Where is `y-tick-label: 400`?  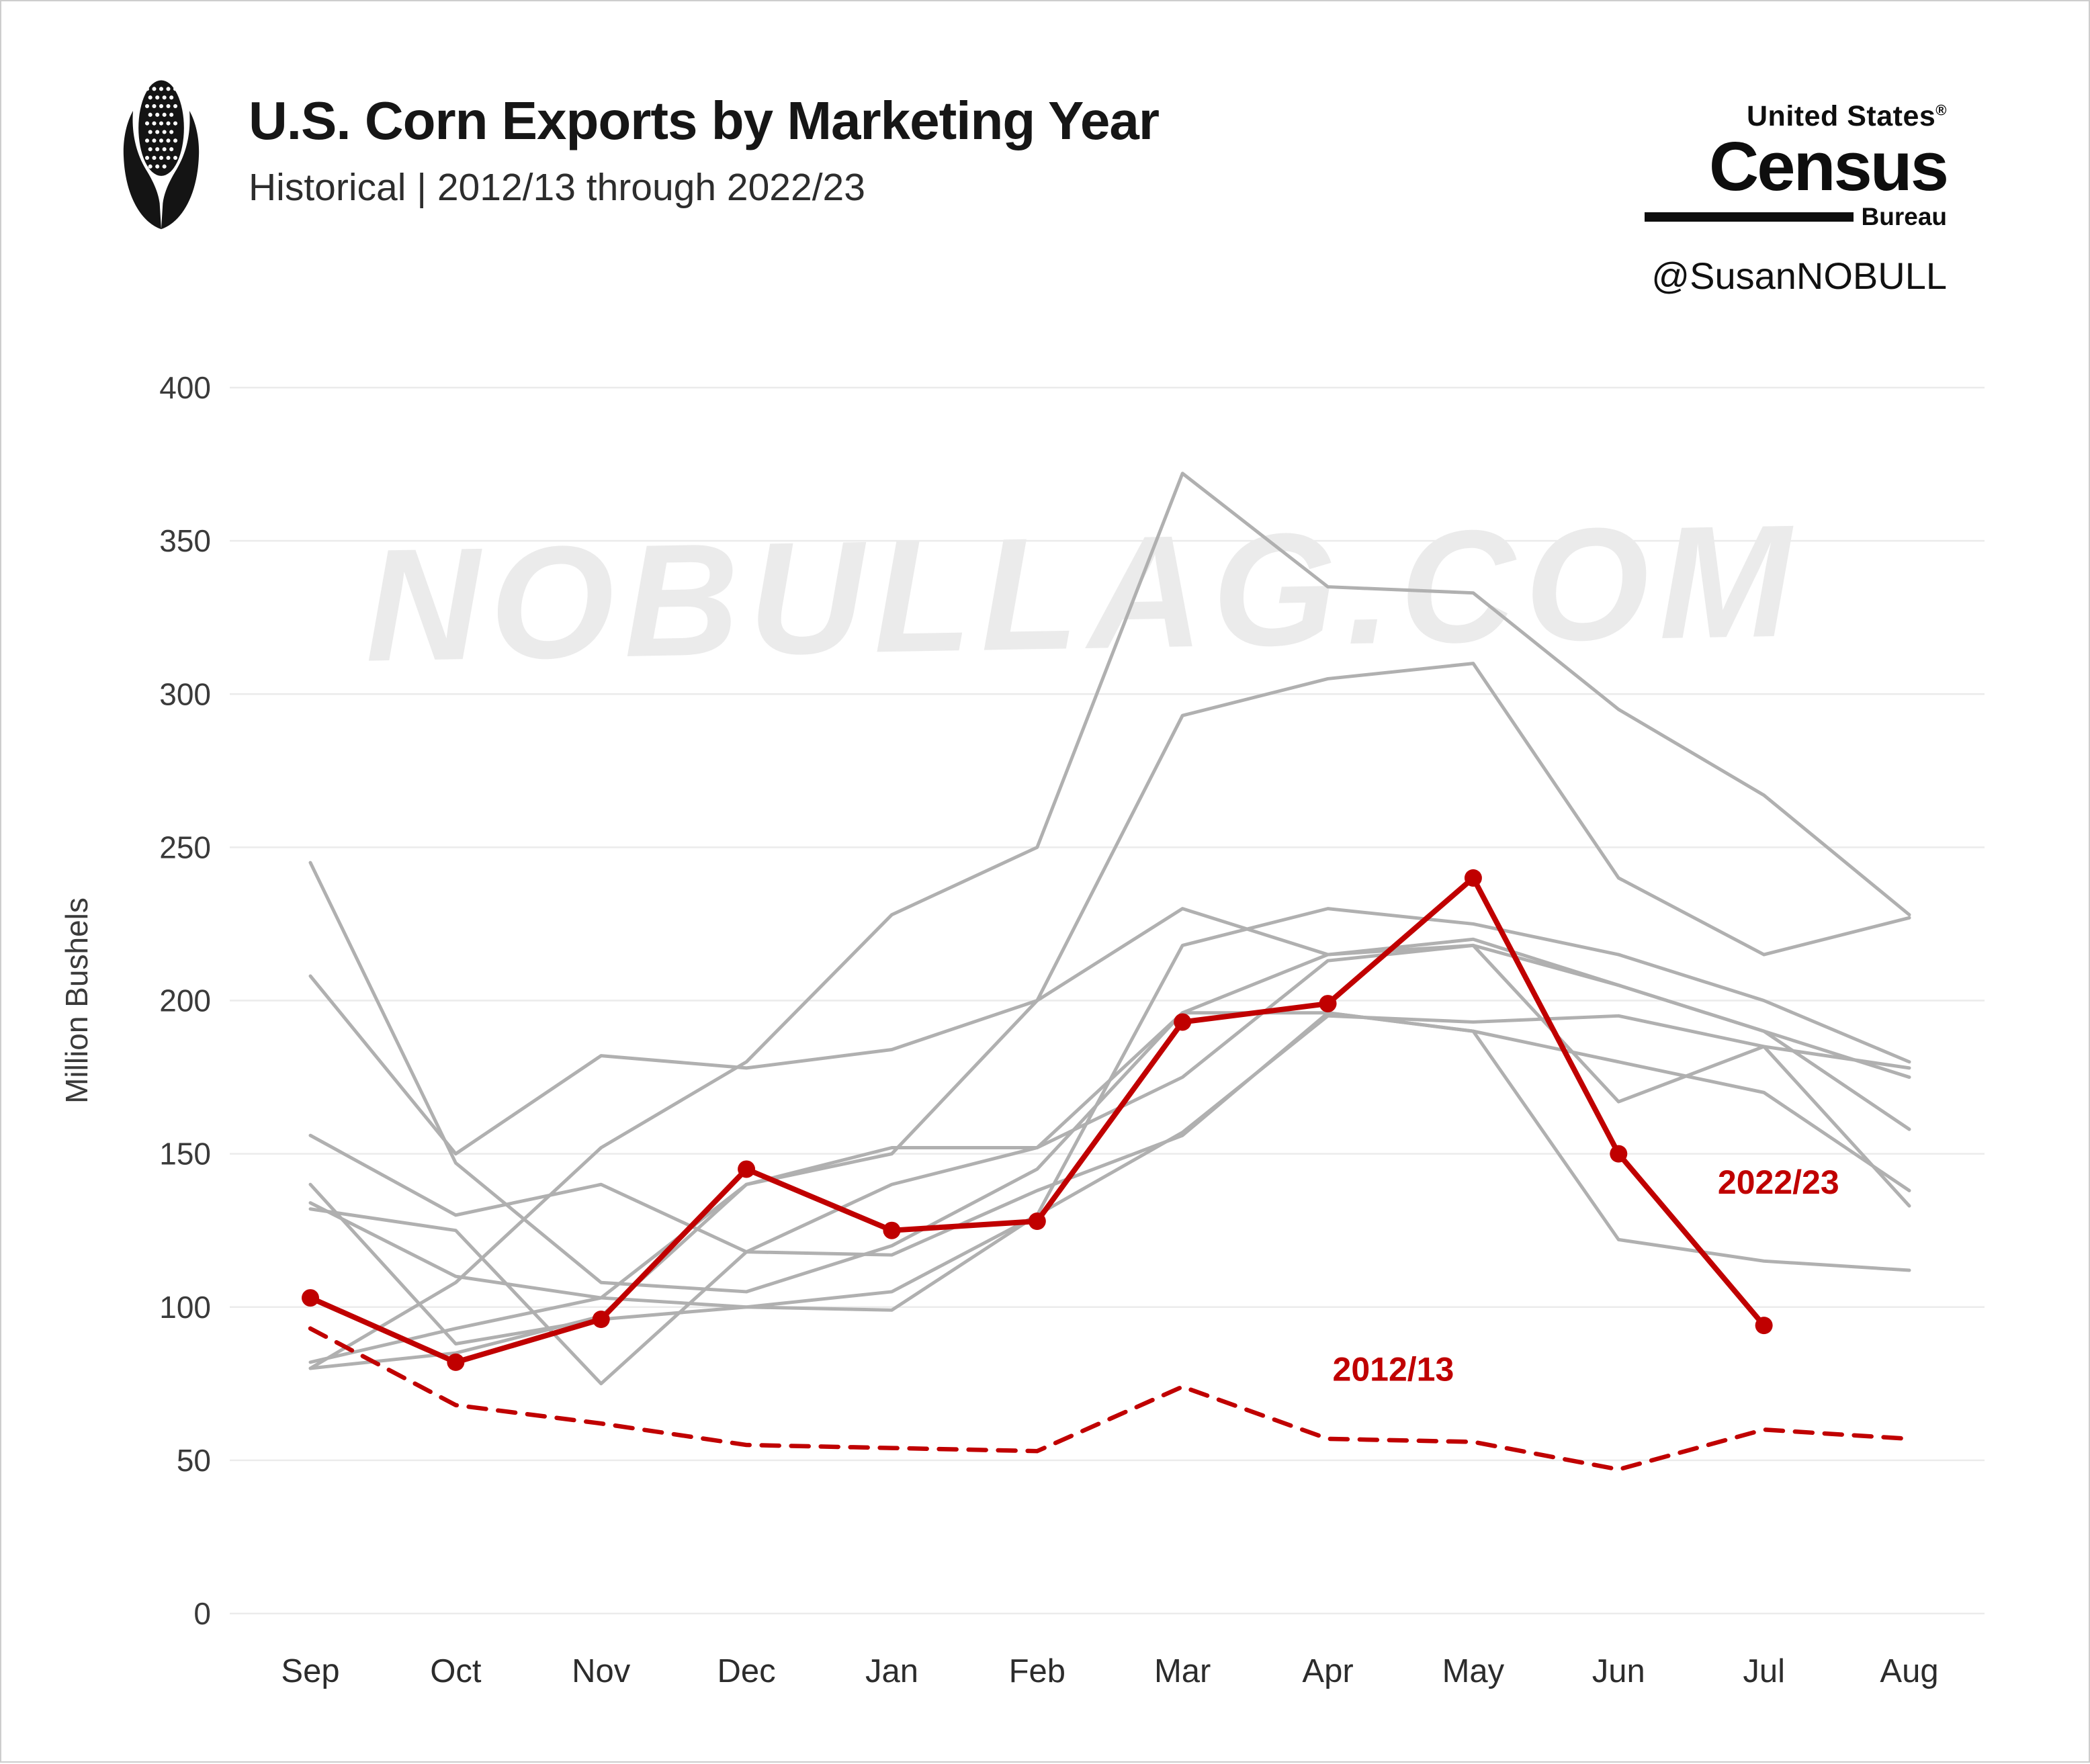
y-tick-label: 400 is located at coordinates (185, 387).